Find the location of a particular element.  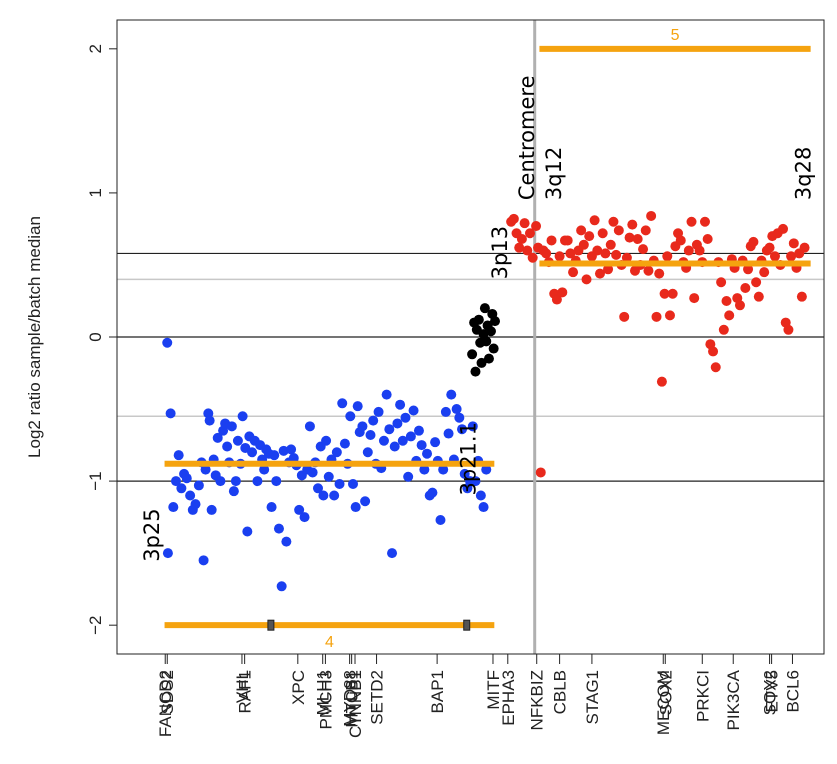

gene-label: MITF is located at coordinates (493, 690).